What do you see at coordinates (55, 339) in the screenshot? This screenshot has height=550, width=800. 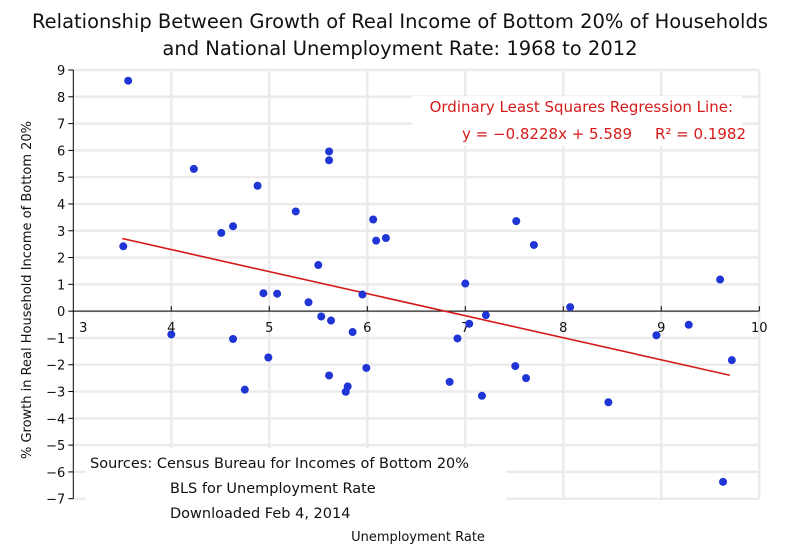 I see `y-tick-label: −1` at bounding box center [55, 339].